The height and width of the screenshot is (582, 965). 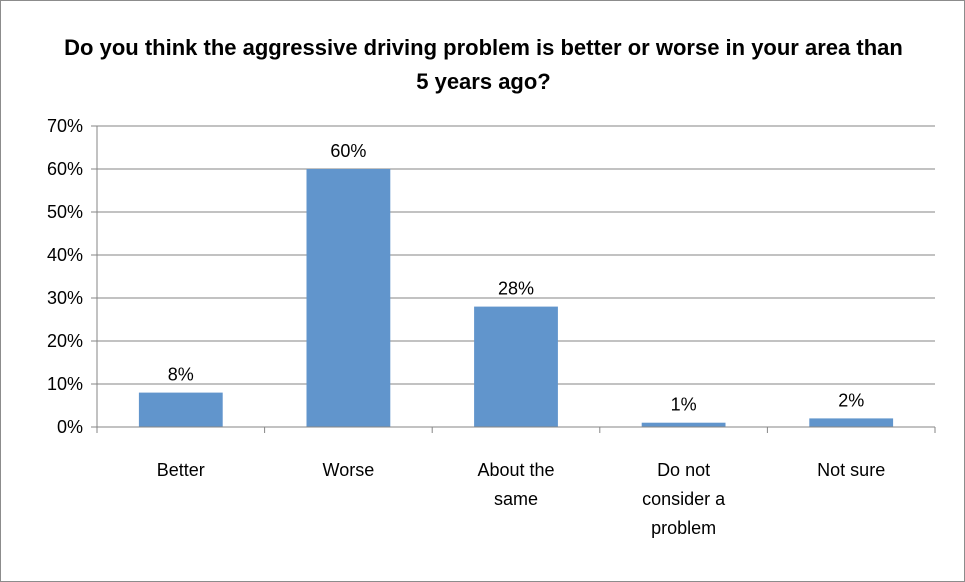 What do you see at coordinates (348, 298) in the screenshot?
I see `bar-worse` at bounding box center [348, 298].